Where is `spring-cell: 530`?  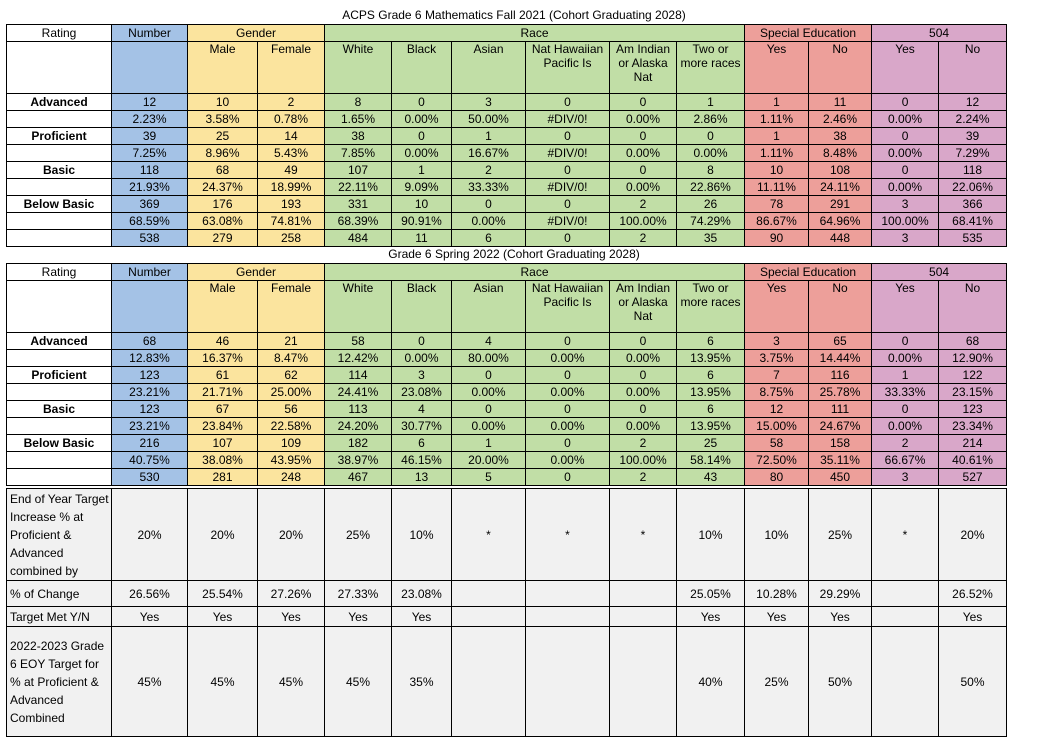 spring-cell: 530 is located at coordinates (149, 477).